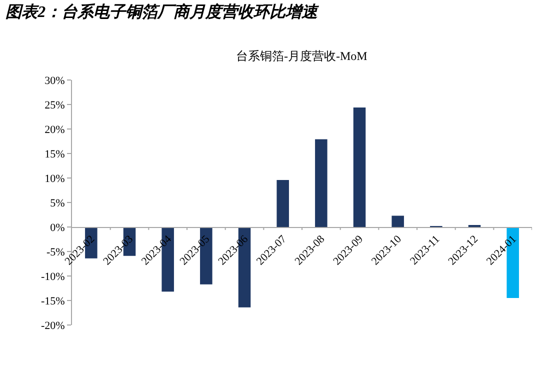 This screenshot has height=373, width=559. What do you see at coordinates (54, 80) in the screenshot?
I see `y-tick-label: 30%` at bounding box center [54, 80].